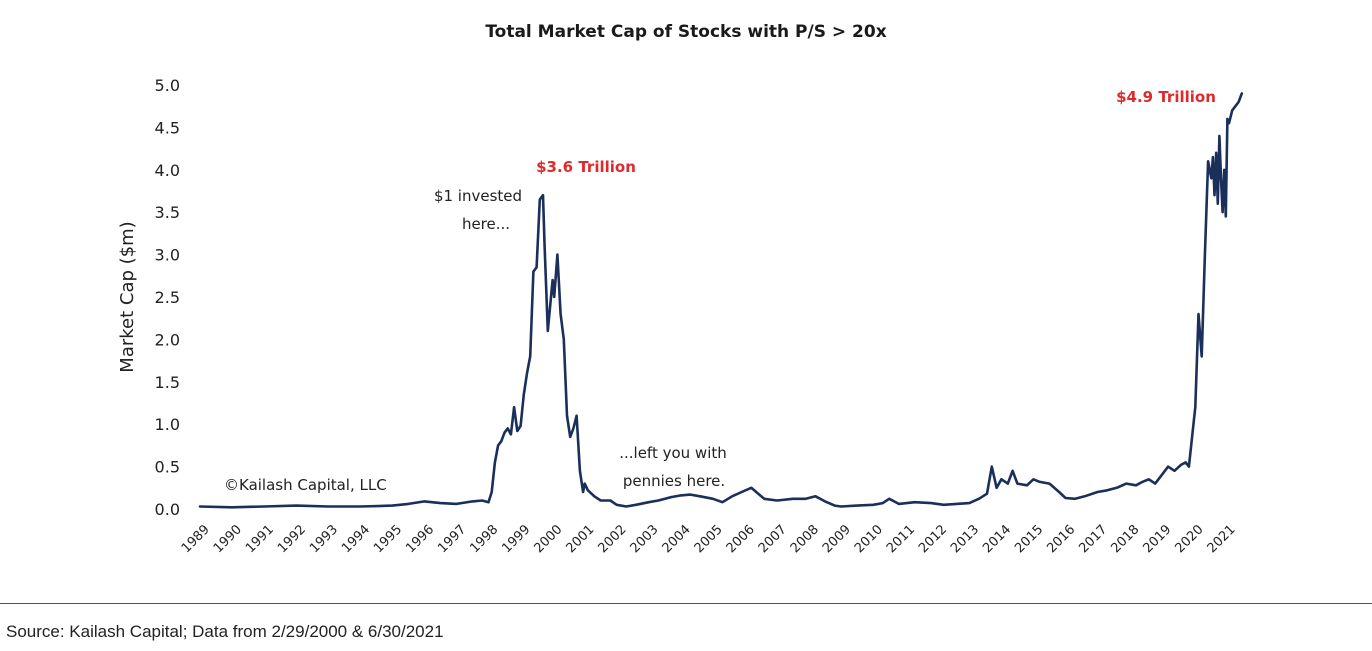  Describe the element at coordinates (484, 539) in the screenshot. I see `x-tick-label: 1998` at that location.